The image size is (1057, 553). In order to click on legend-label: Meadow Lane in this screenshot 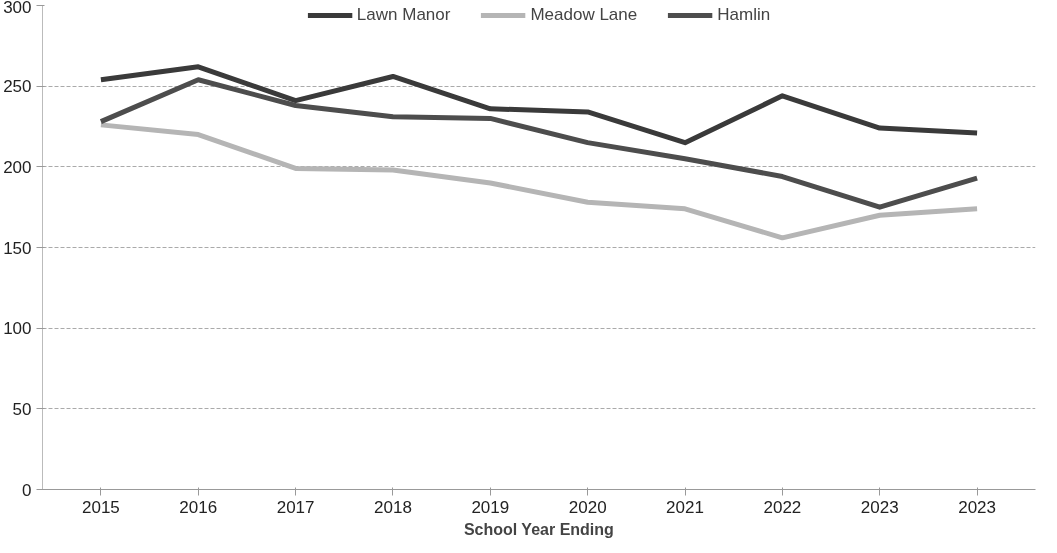, I will do `click(584, 15)`.